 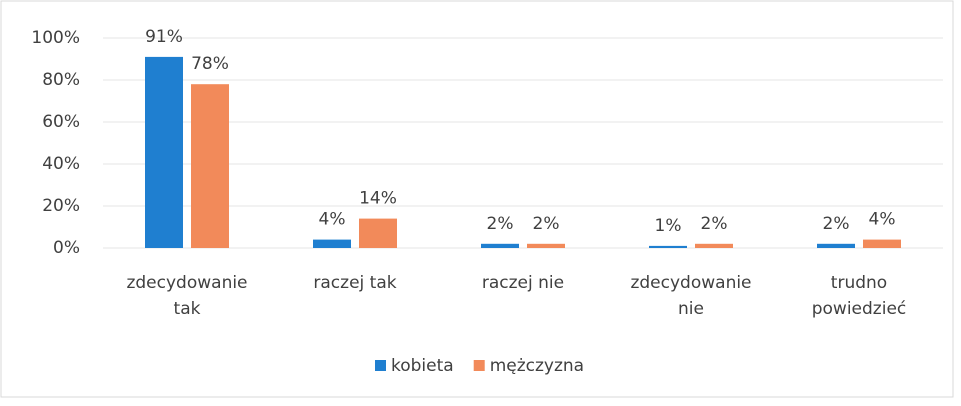 I want to click on value-label: 1%, so click(x=668, y=226).